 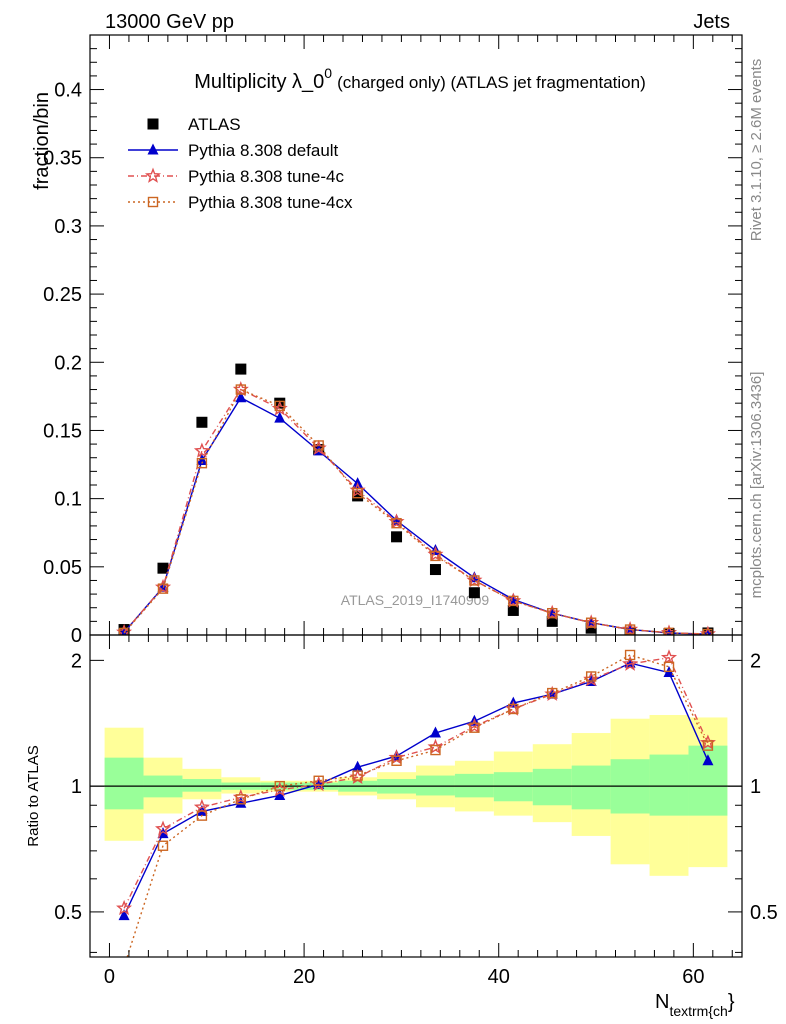 What do you see at coordinates (153, 202) in the screenshot?
I see `legend-marker-pythia-8-308-tune-4cx` at bounding box center [153, 202].